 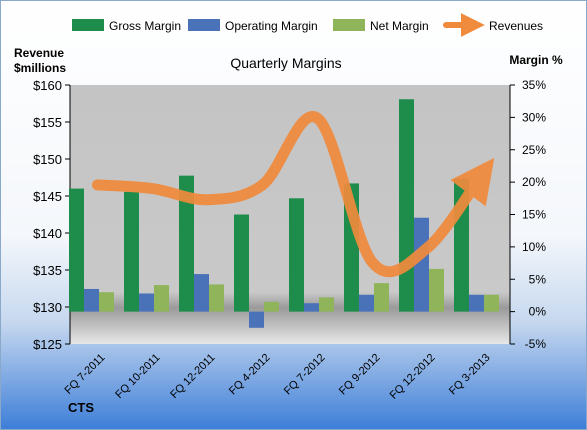 I want to click on left-tick-label: $155, so click(x=47, y=122).